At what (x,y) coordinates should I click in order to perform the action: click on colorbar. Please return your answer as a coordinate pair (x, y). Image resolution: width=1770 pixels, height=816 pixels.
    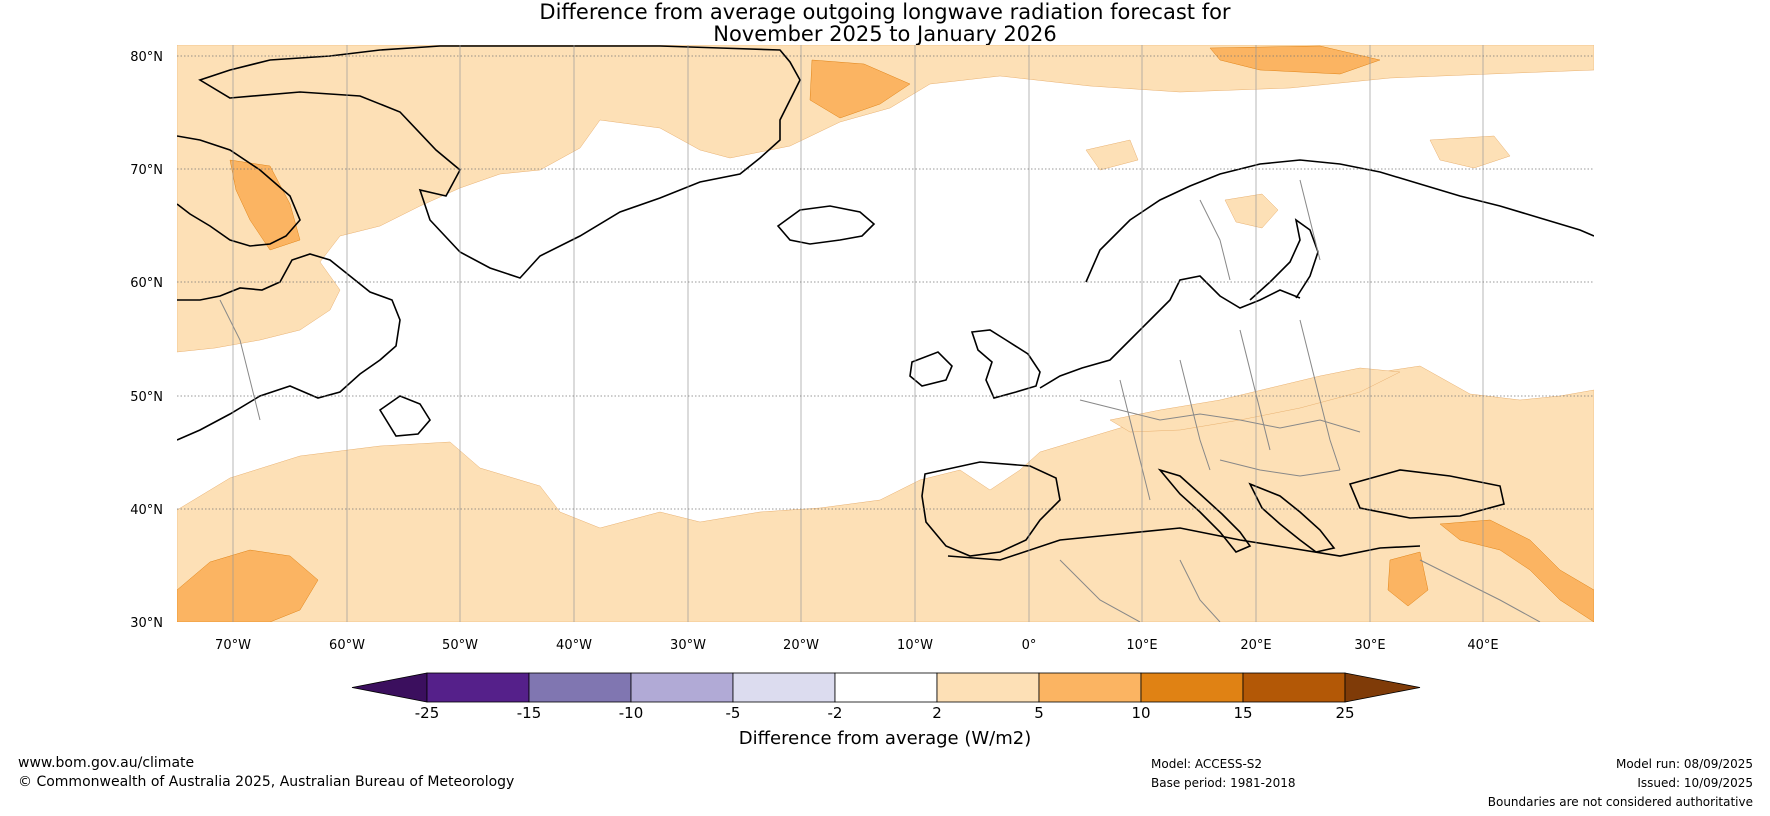
    Looking at the image, I should click on (886, 687).